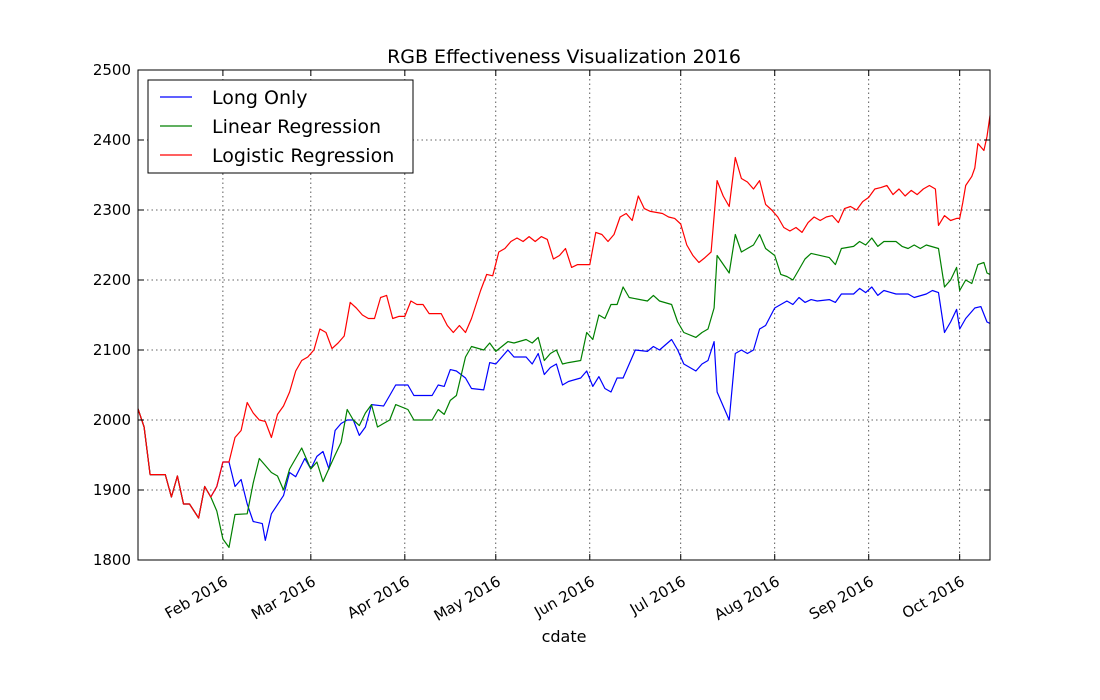 The image size is (1100, 700). Describe the element at coordinates (112, 420) in the screenshot. I see `y-tick-label: 2000` at that location.